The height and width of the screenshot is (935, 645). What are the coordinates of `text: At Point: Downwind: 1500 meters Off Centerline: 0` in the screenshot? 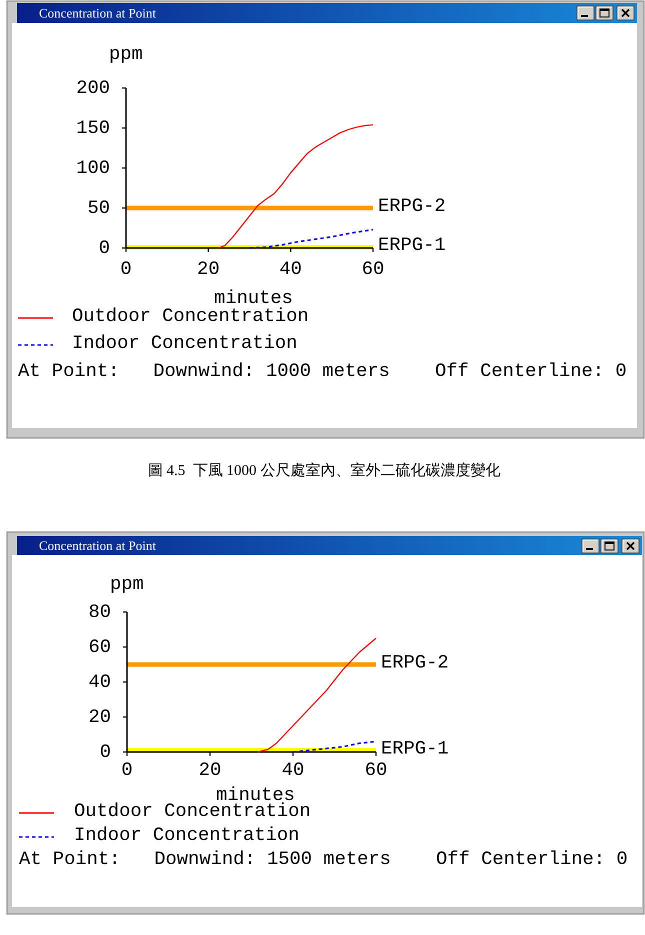 It's located at (323, 859).